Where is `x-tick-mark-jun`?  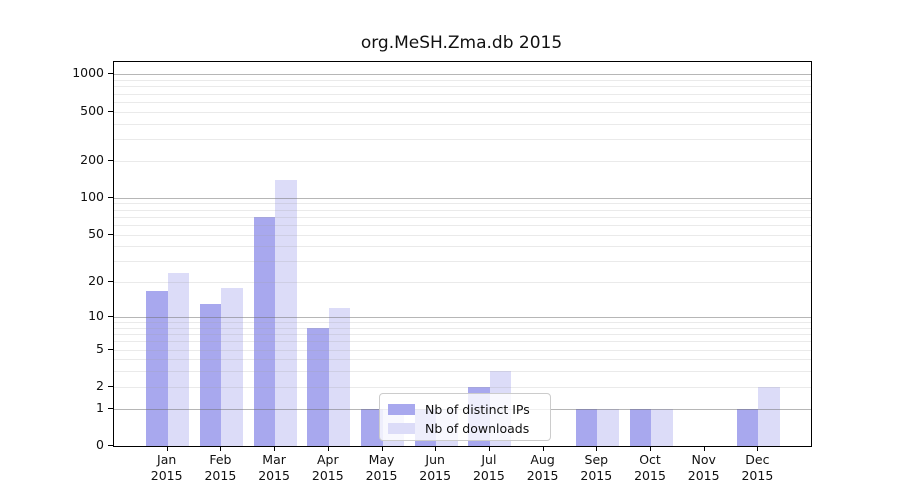
x-tick-mark-jun is located at coordinates (436, 448).